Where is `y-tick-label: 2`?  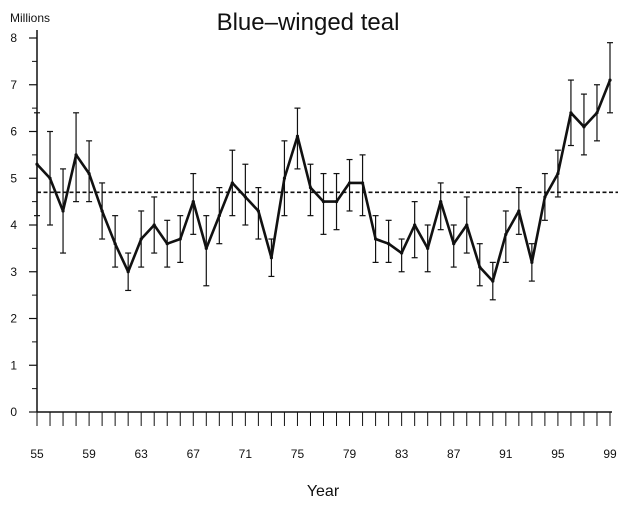 y-tick-label: 2 is located at coordinates (13, 319).